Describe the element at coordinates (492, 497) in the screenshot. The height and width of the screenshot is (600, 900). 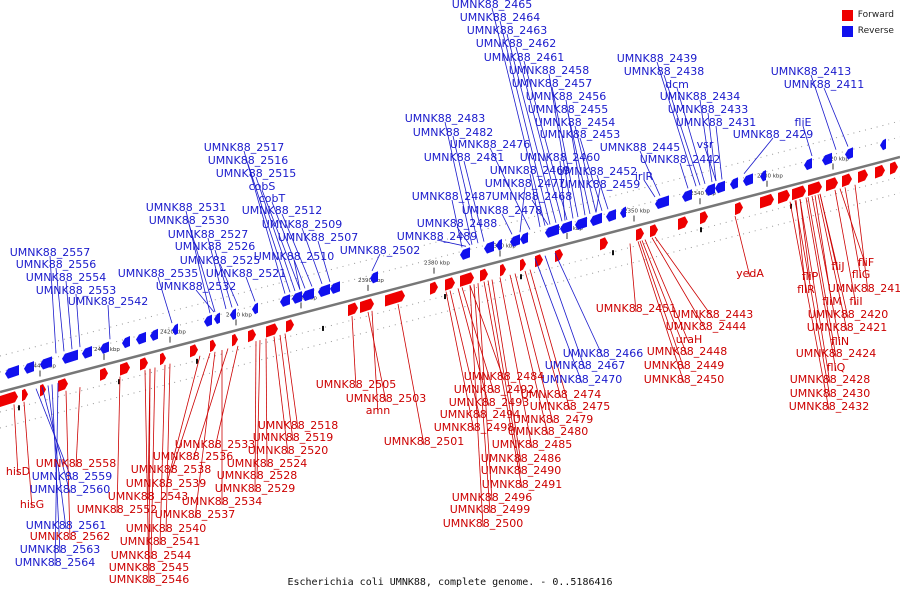
I see `gene-label: UMNK88_2496` at that location.